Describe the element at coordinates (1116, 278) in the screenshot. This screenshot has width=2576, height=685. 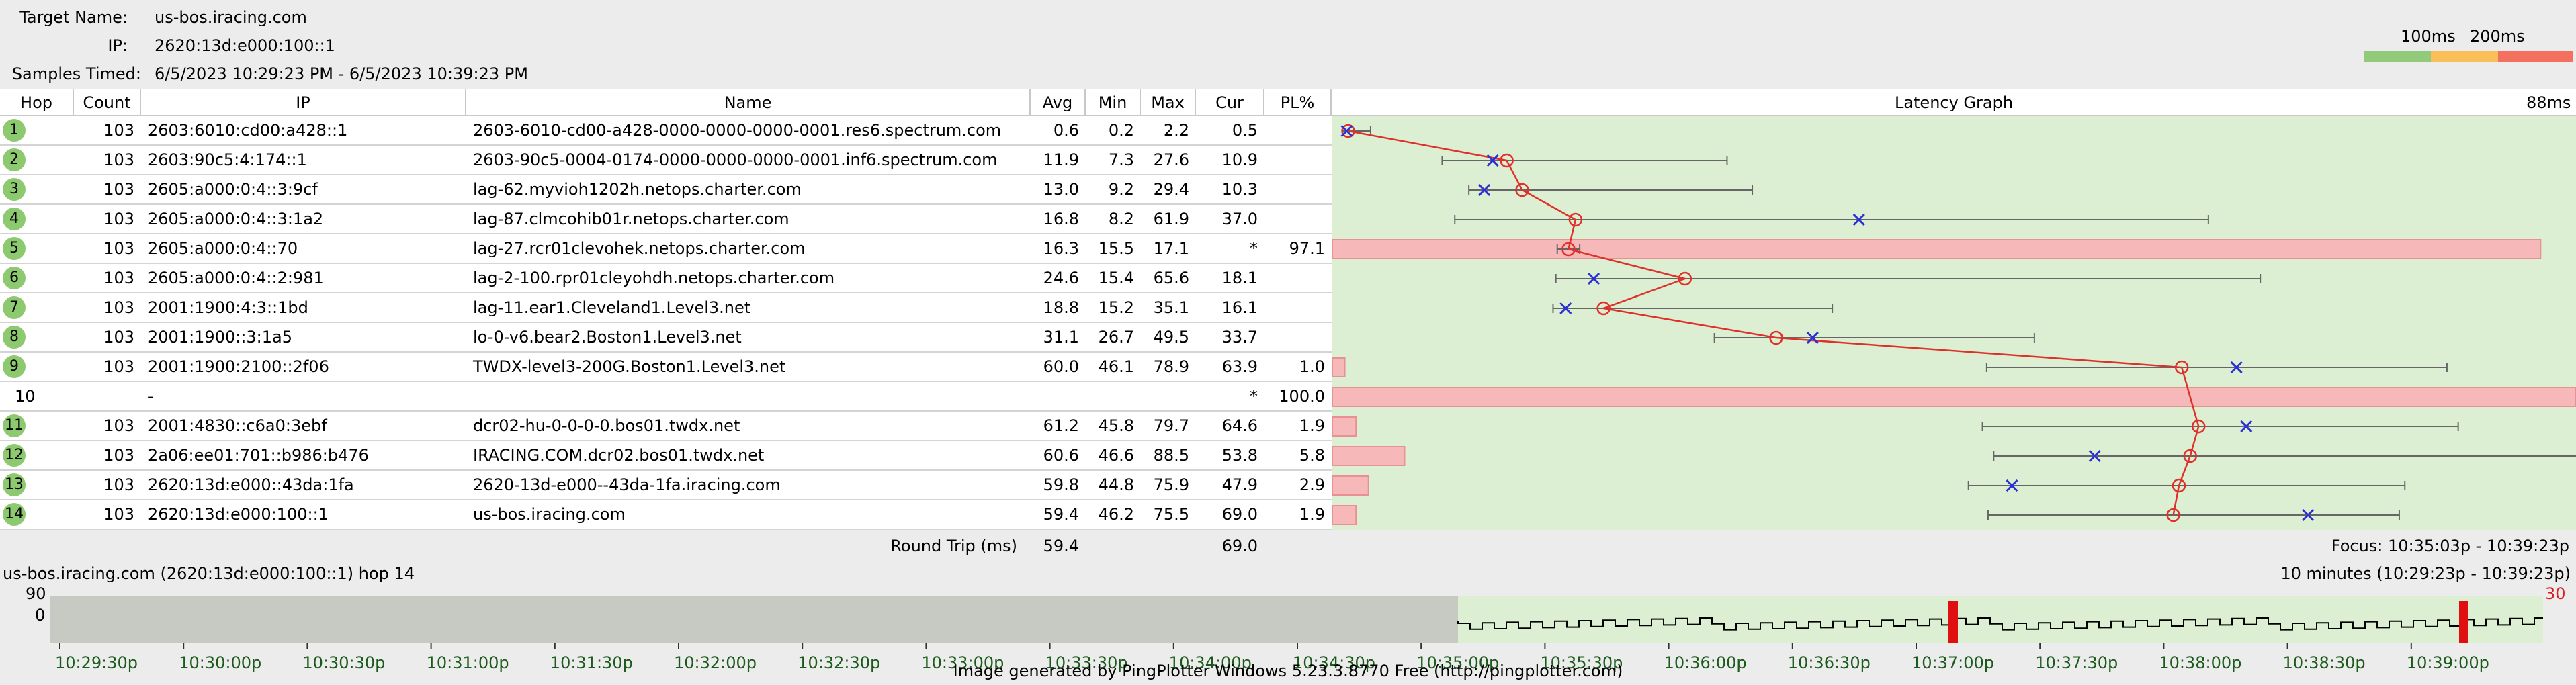
I see `cell-min: 15.4` at that location.